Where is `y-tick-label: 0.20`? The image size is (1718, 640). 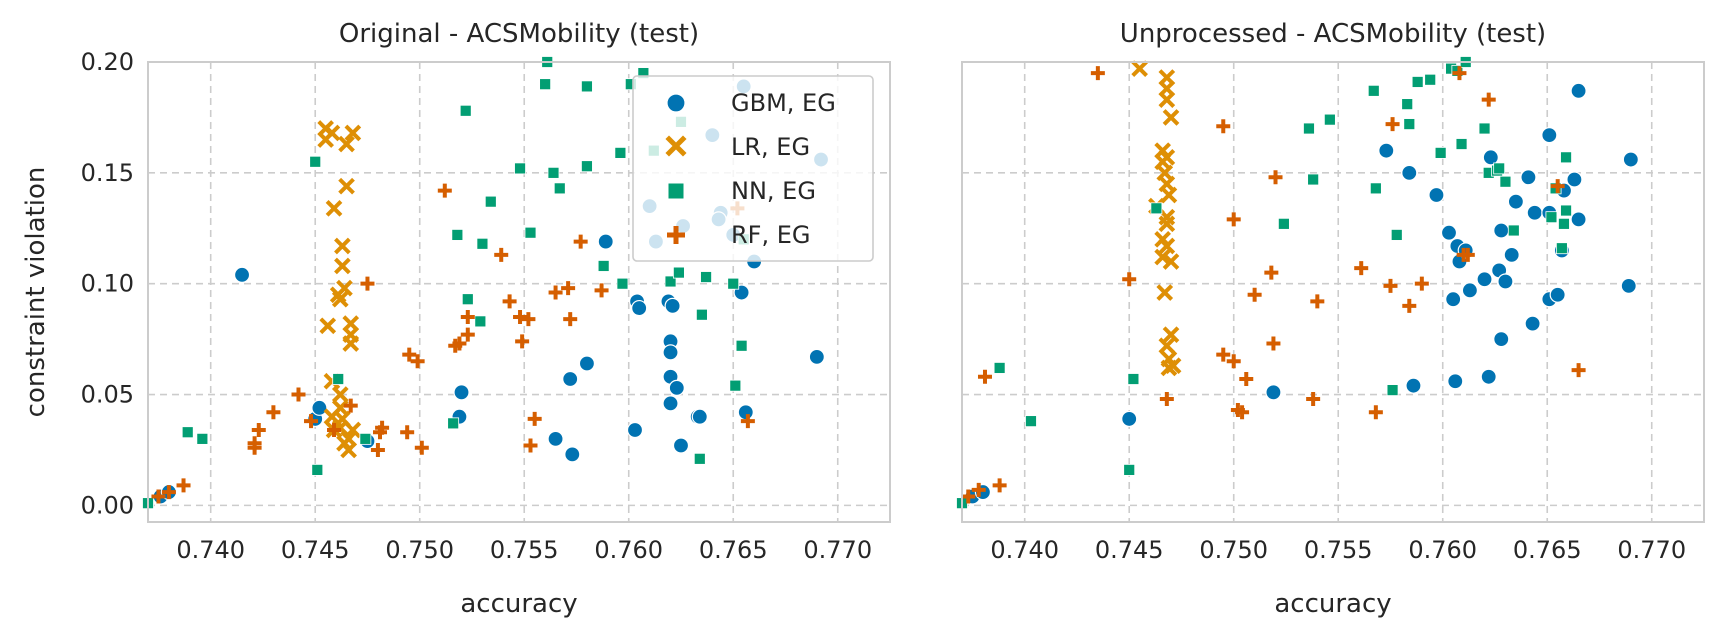
y-tick-label: 0.20 is located at coordinates (107, 62).